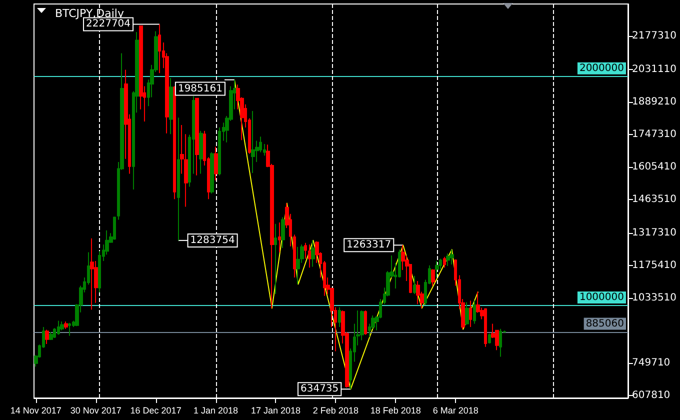  Describe the element at coordinates (395, 411) in the screenshot. I see `x-tick-label: 18 Feb 2018` at that location.